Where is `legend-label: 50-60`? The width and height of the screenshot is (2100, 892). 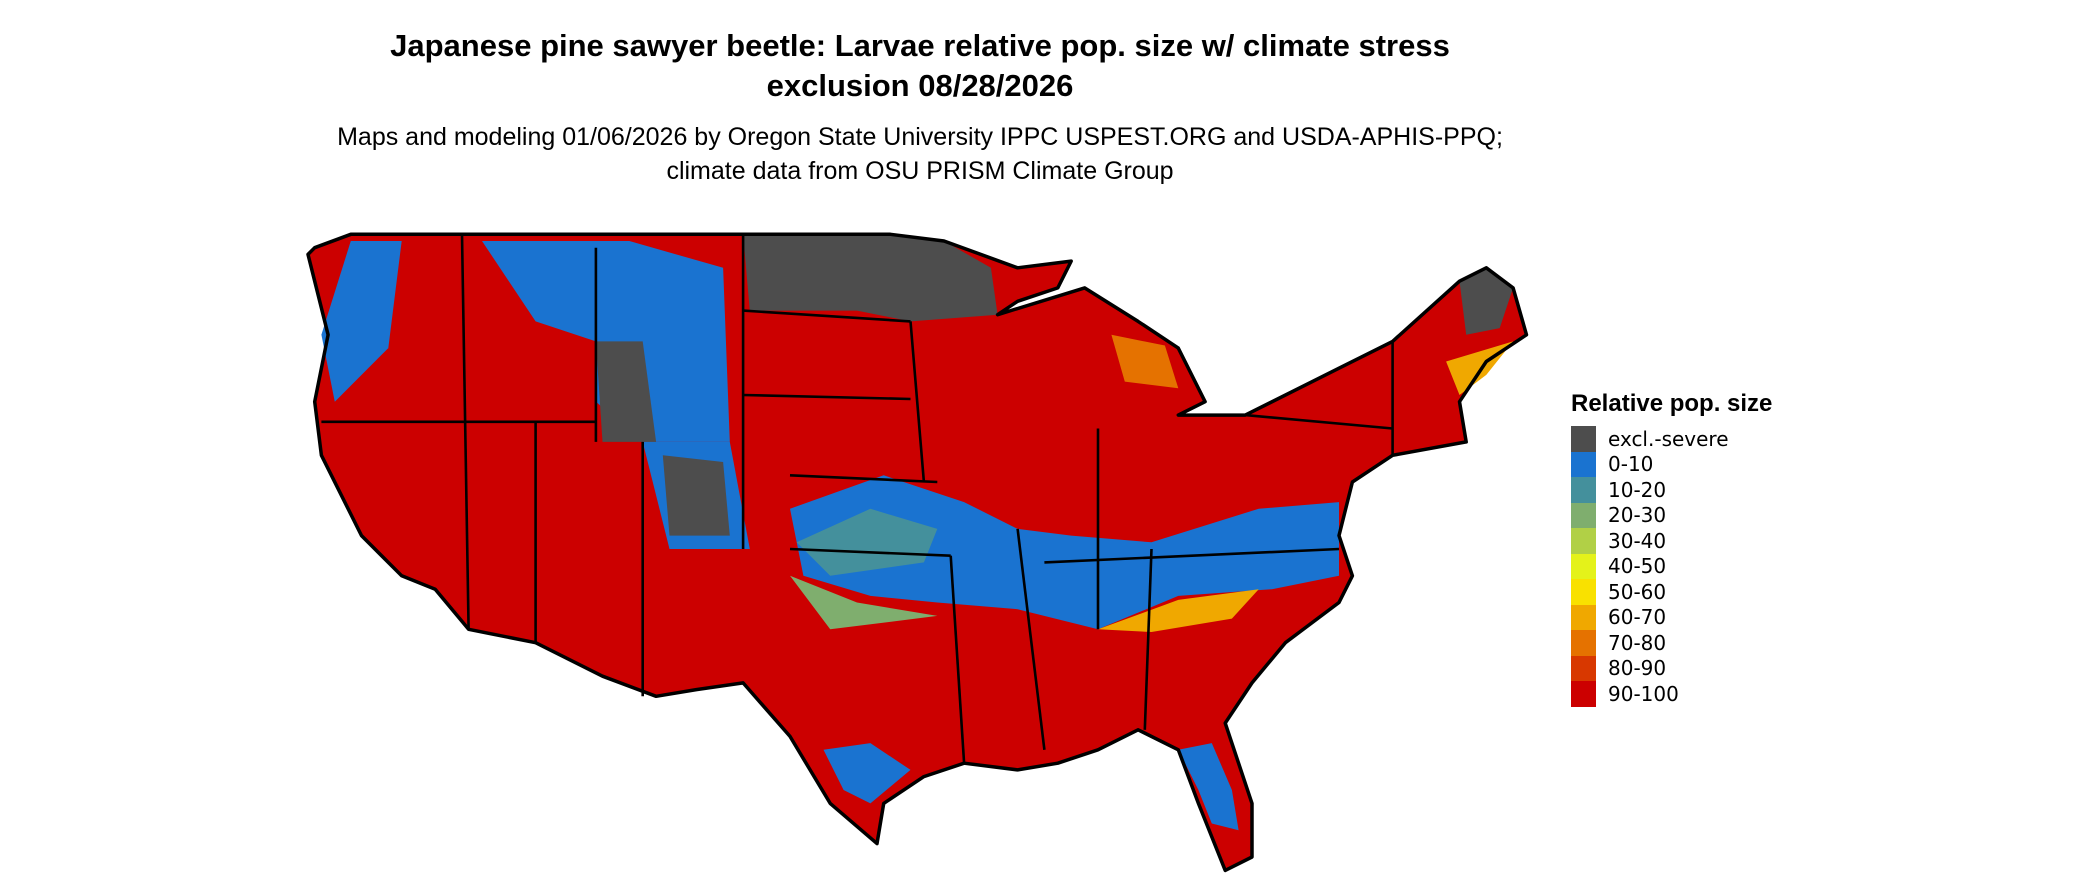
legend-label: 50-60 is located at coordinates (1637, 591).